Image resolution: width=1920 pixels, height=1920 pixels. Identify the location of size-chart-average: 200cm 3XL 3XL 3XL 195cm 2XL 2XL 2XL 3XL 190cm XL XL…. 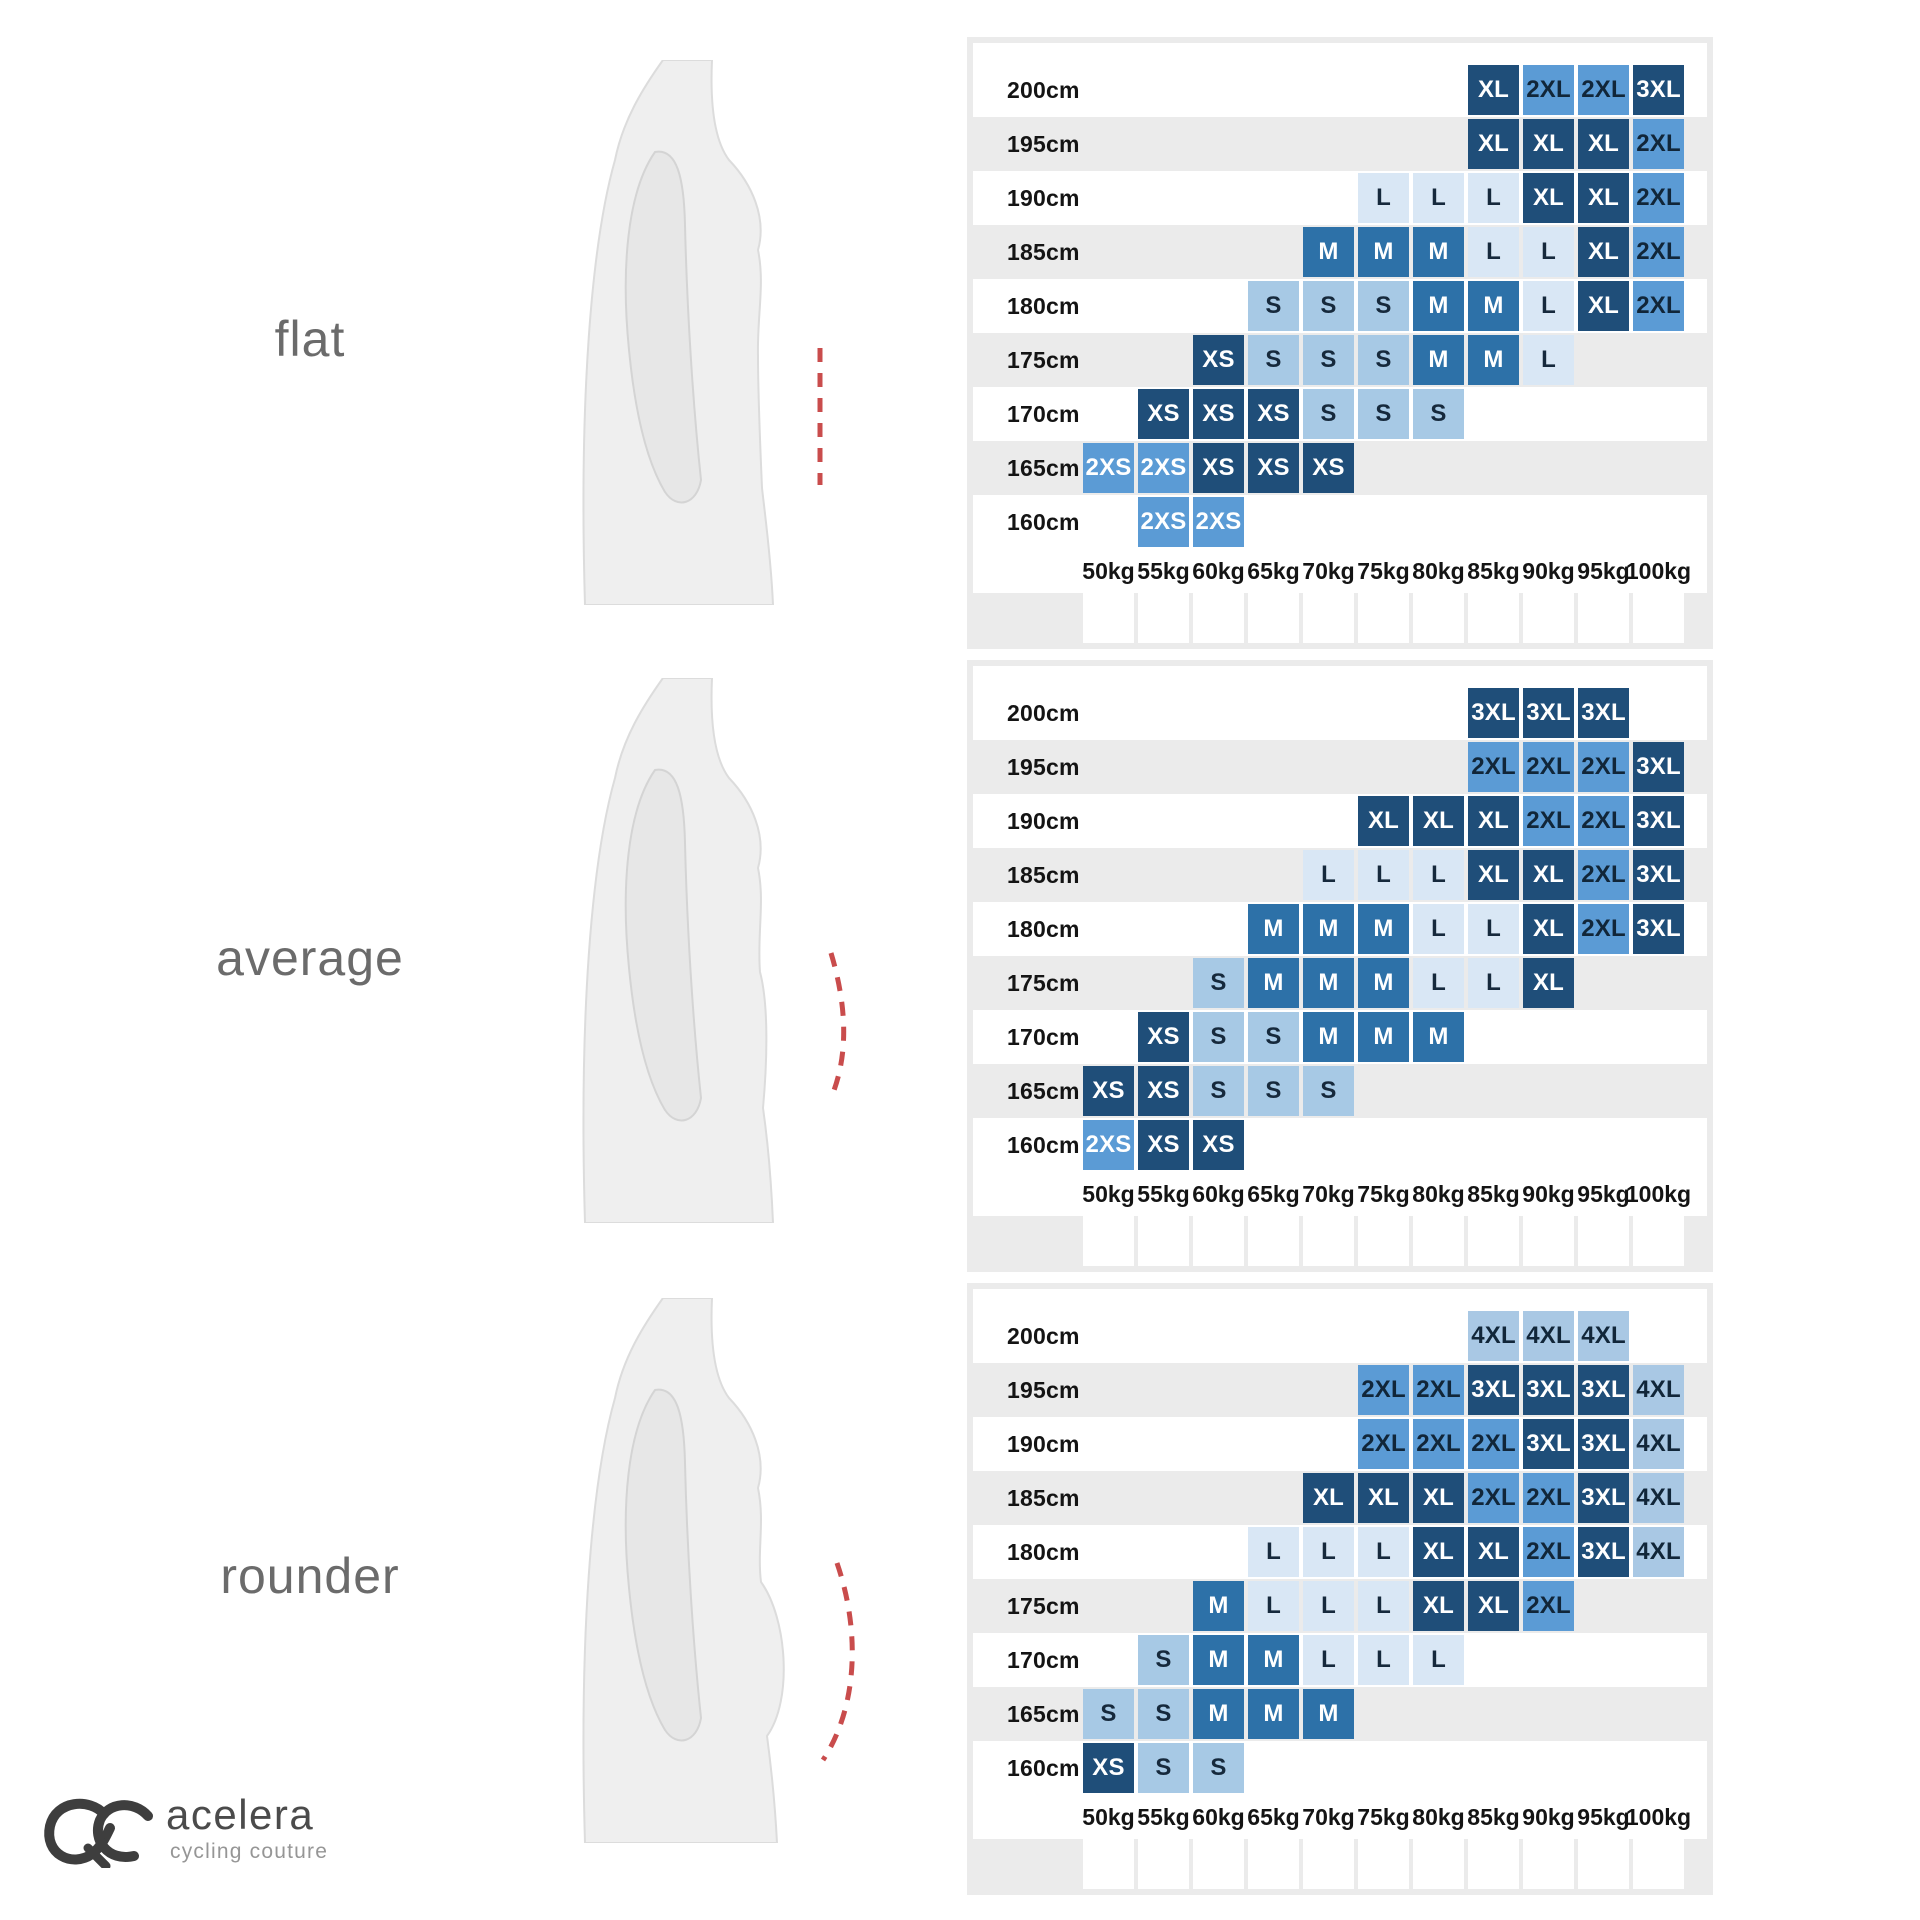
(1340, 966).